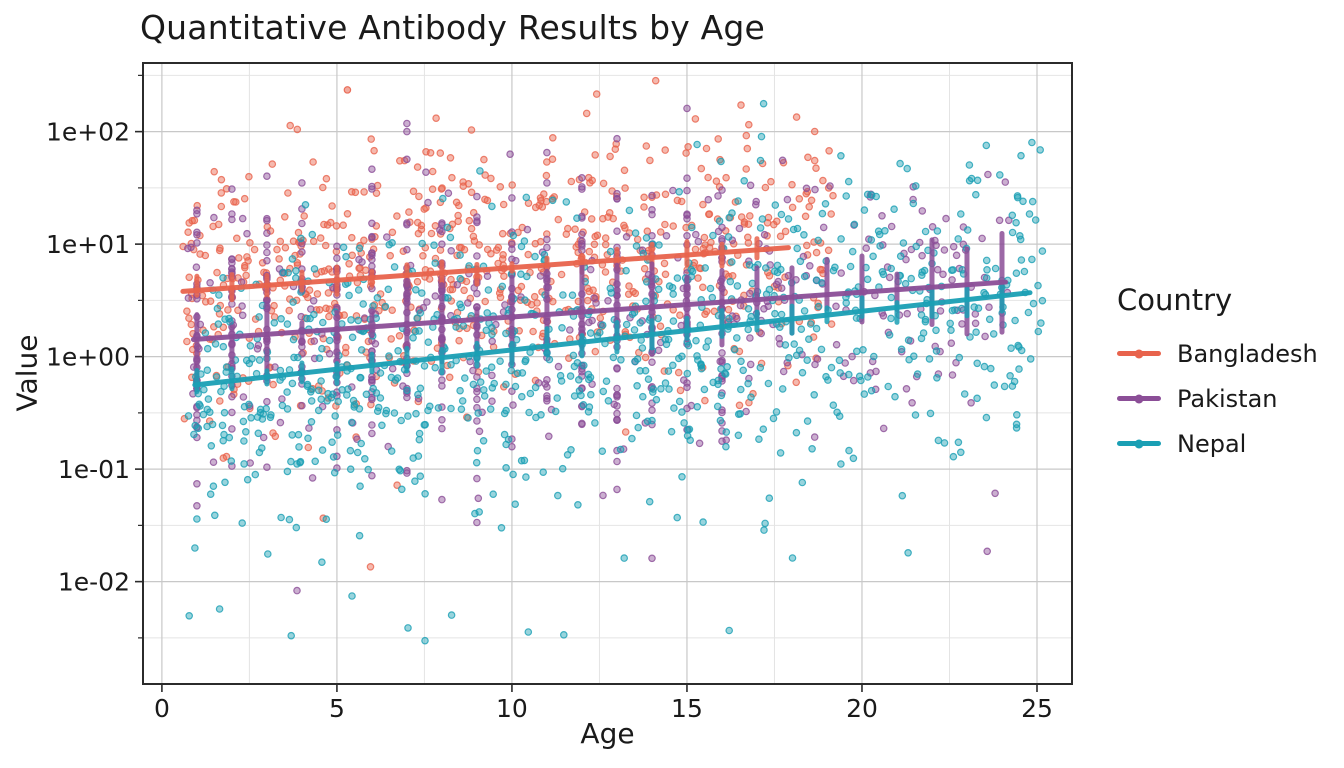 This screenshot has width=1344, height=768. I want to click on x-tick-label: 10, so click(512, 708).